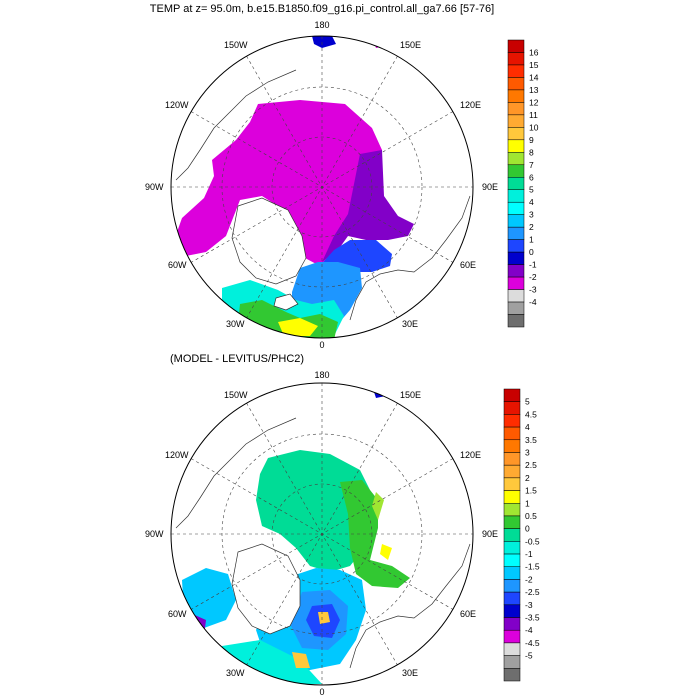 The width and height of the screenshot is (700, 700). Describe the element at coordinates (531, 516) in the screenshot. I see `colorbar-tick-label: 0.5` at that location.